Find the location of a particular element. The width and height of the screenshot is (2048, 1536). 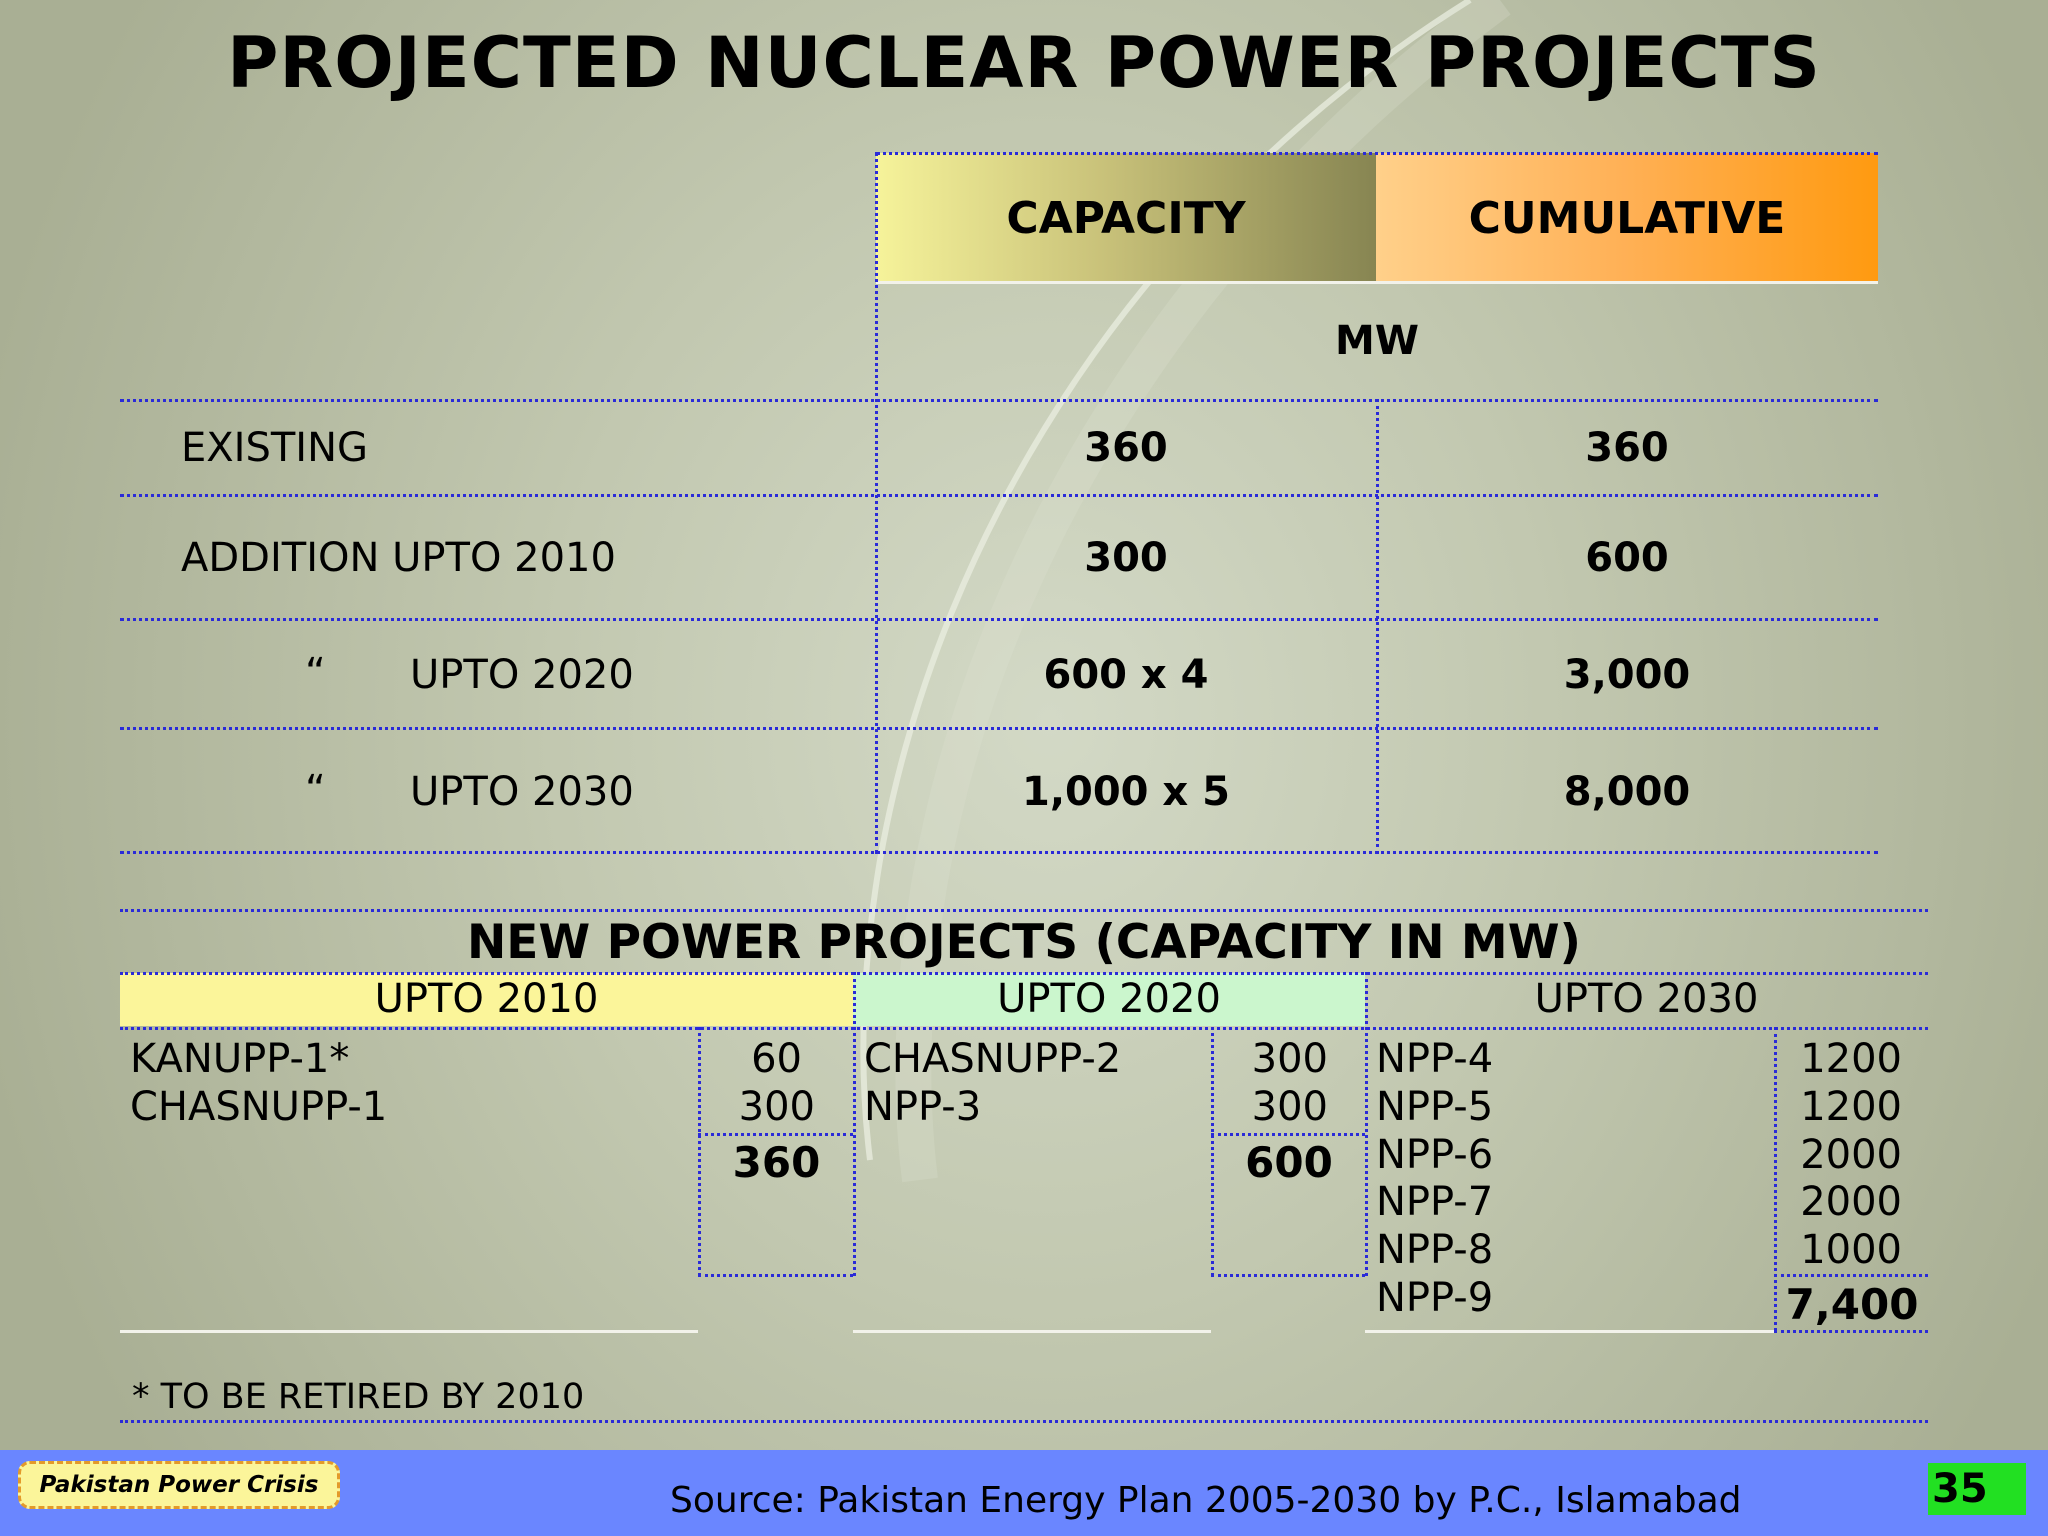

project-capacity: 60 is located at coordinates (776, 1059).